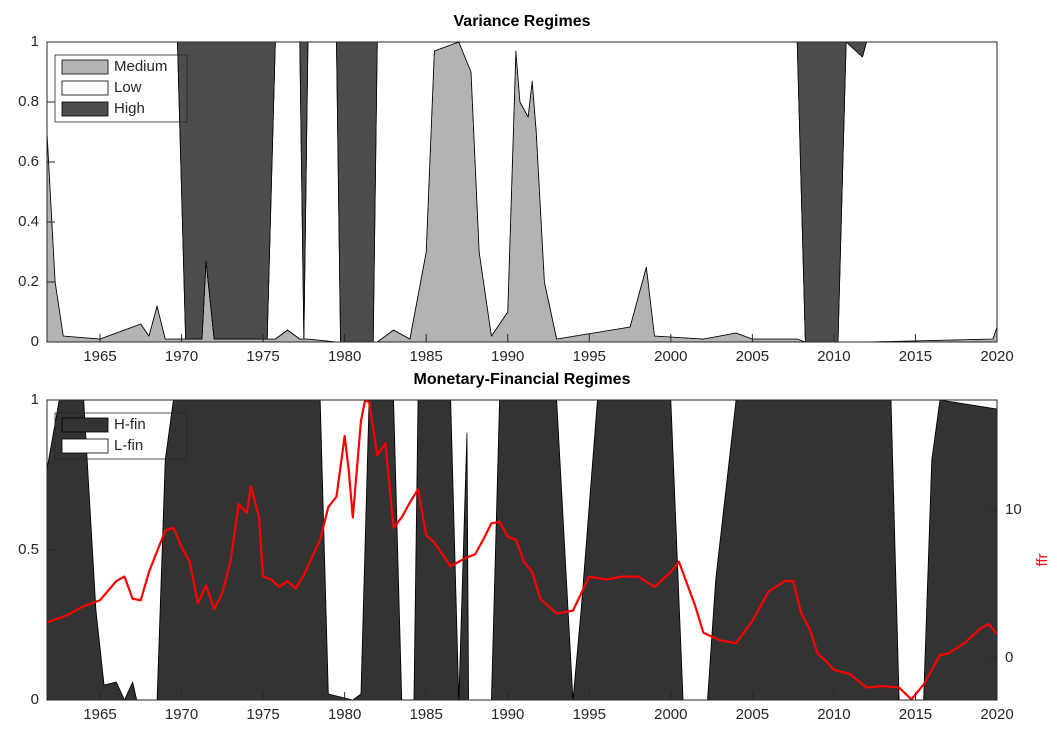 Image resolution: width=1057 pixels, height=729 pixels. What do you see at coordinates (130, 424) in the screenshot?
I see `legend-label: H-fin` at bounding box center [130, 424].